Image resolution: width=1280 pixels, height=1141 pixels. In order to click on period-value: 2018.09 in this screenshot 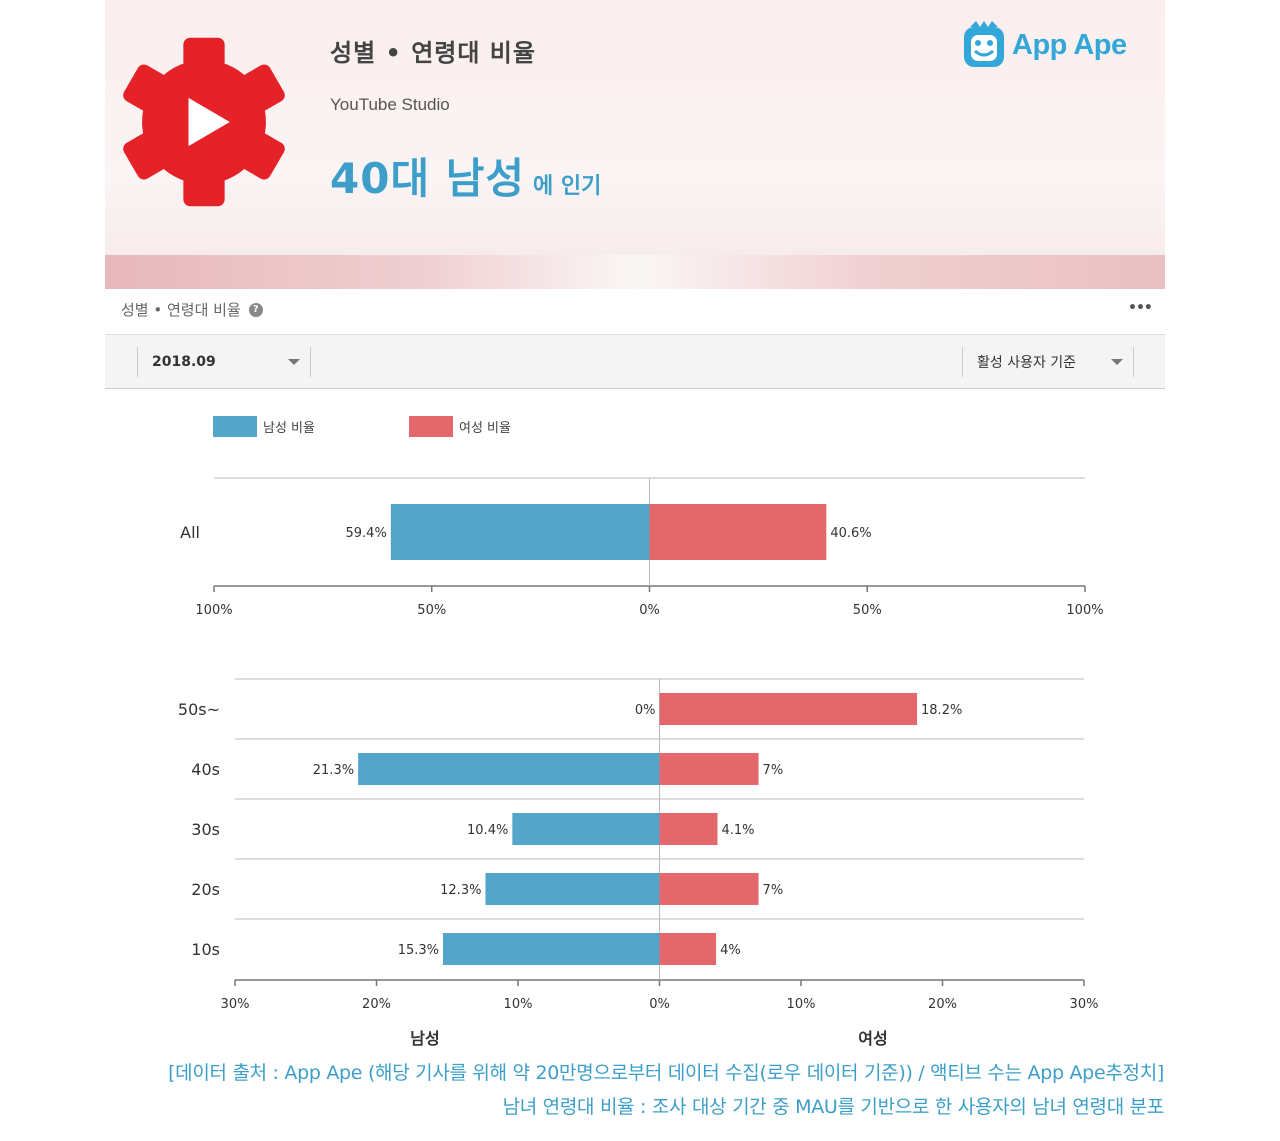, I will do `click(184, 362)`.